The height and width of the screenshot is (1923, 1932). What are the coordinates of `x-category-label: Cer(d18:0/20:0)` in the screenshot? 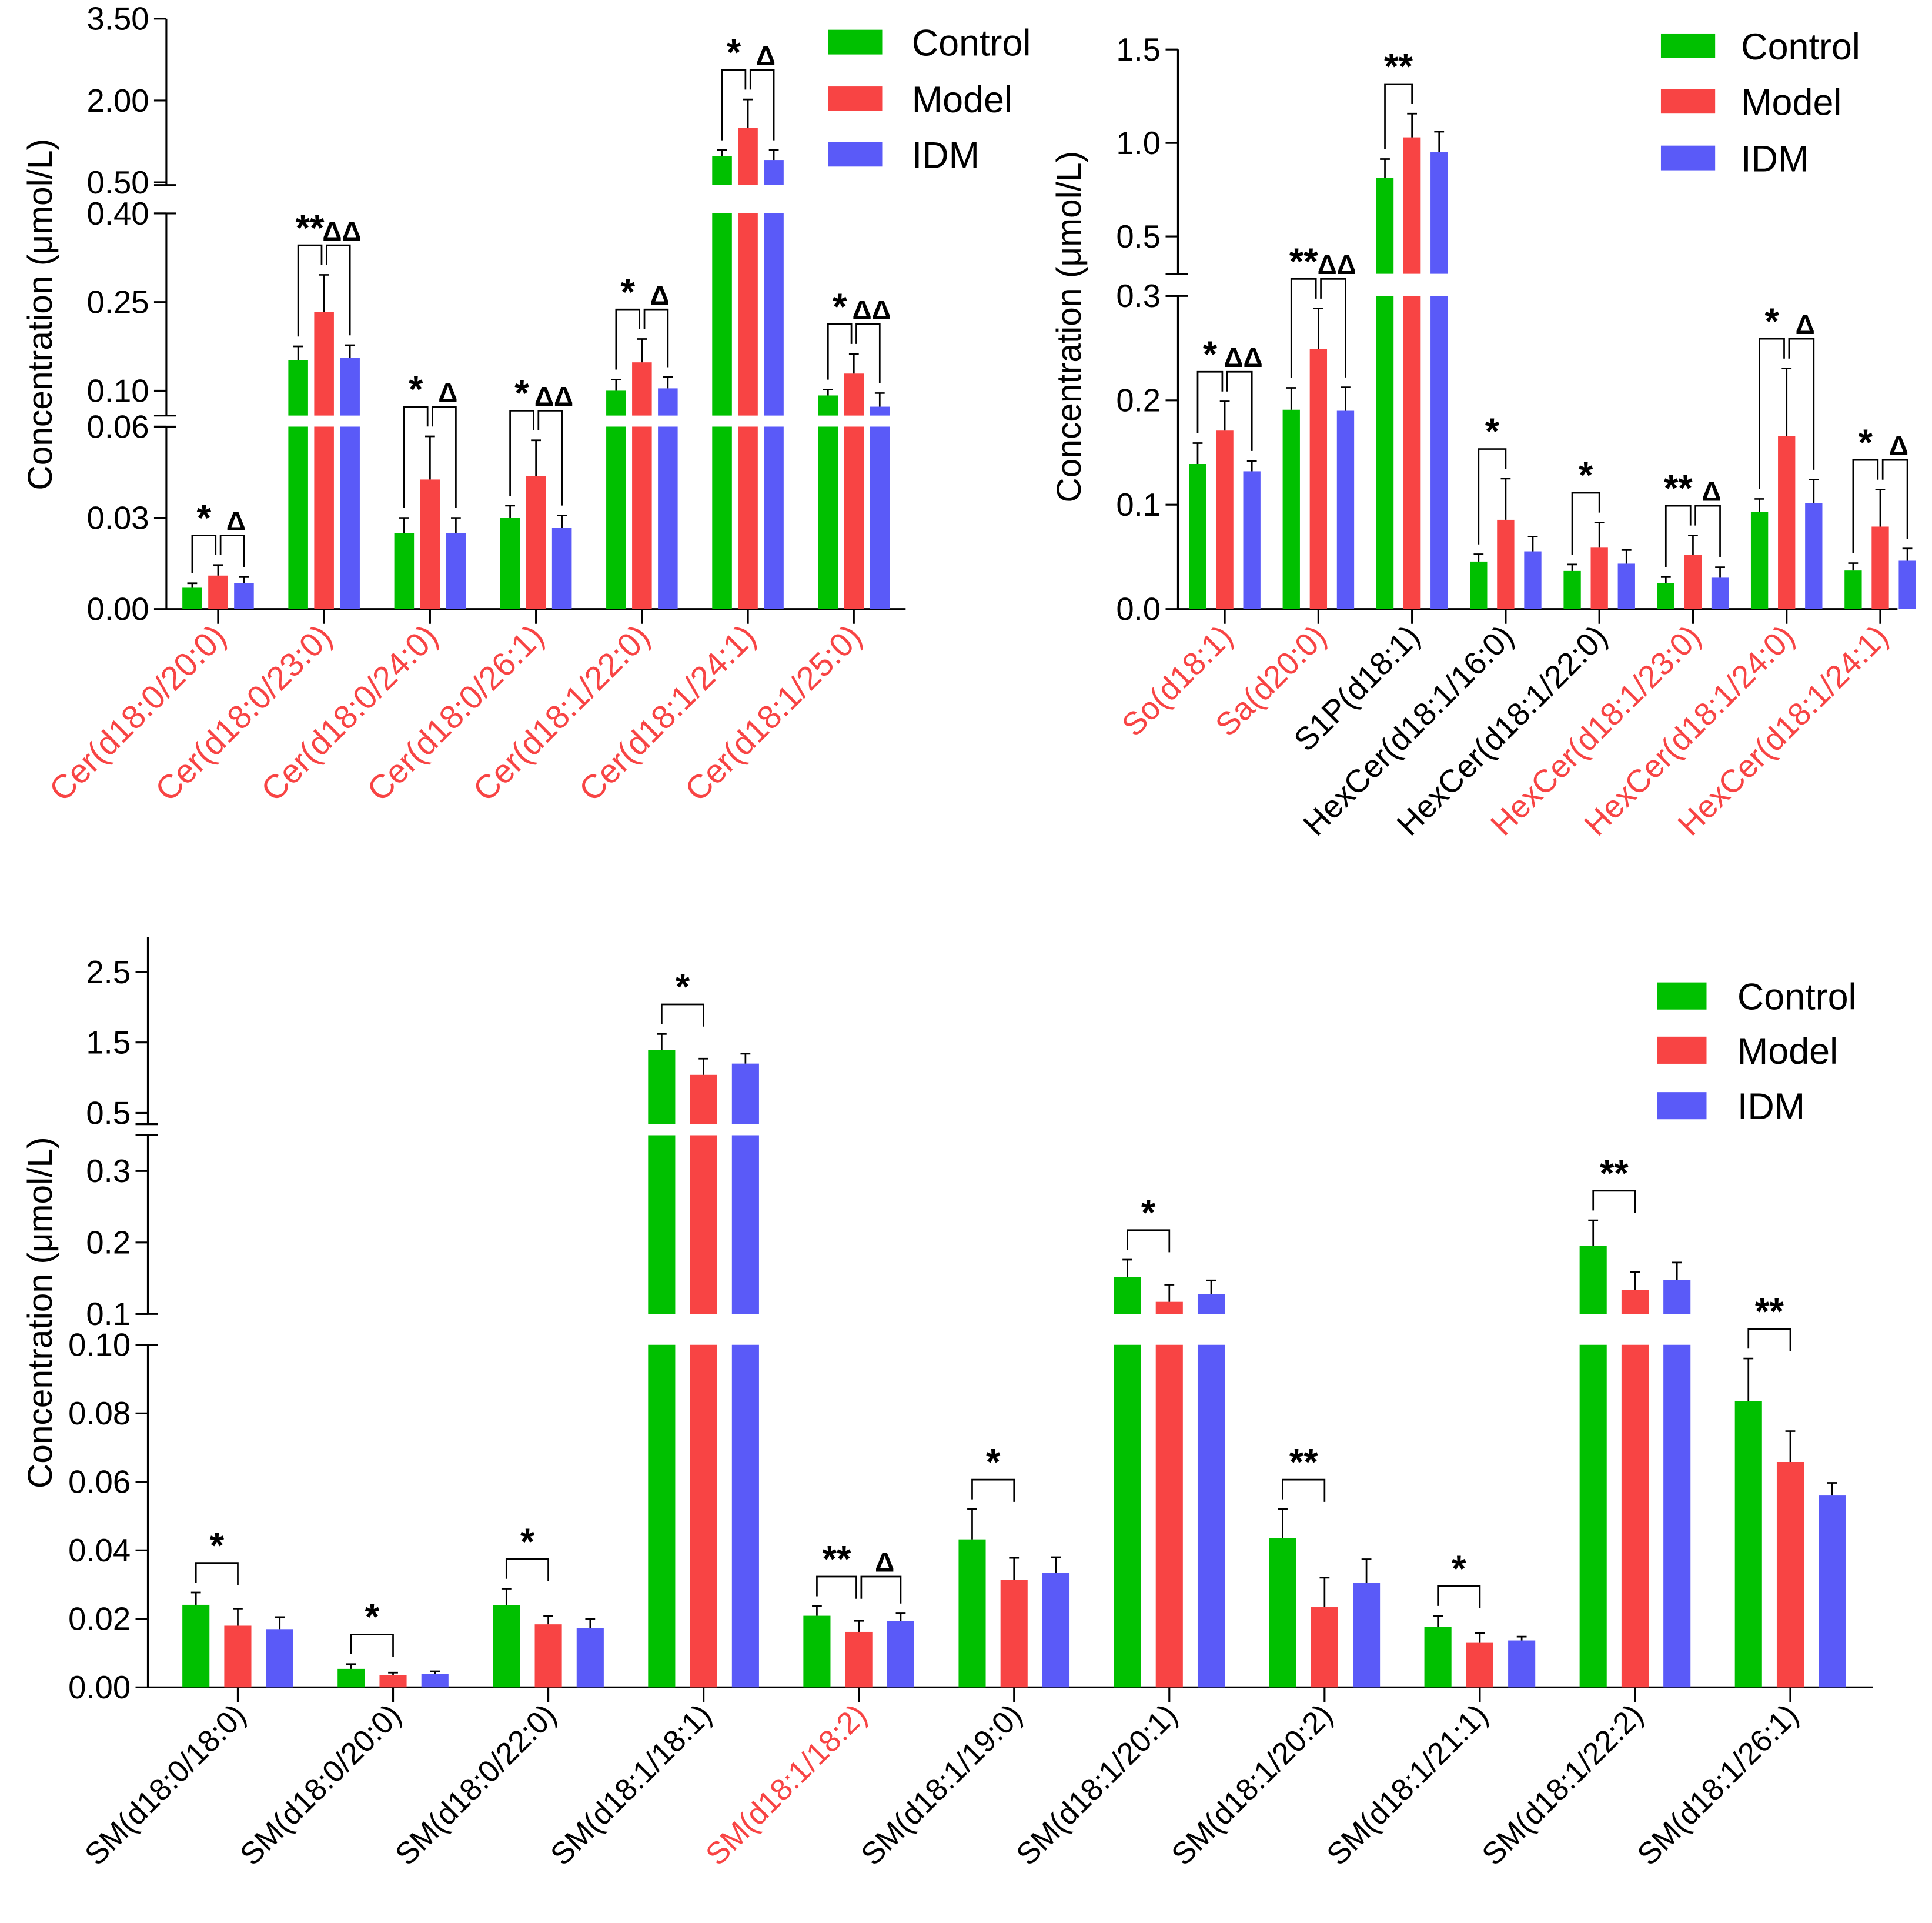 It's located at (137, 713).